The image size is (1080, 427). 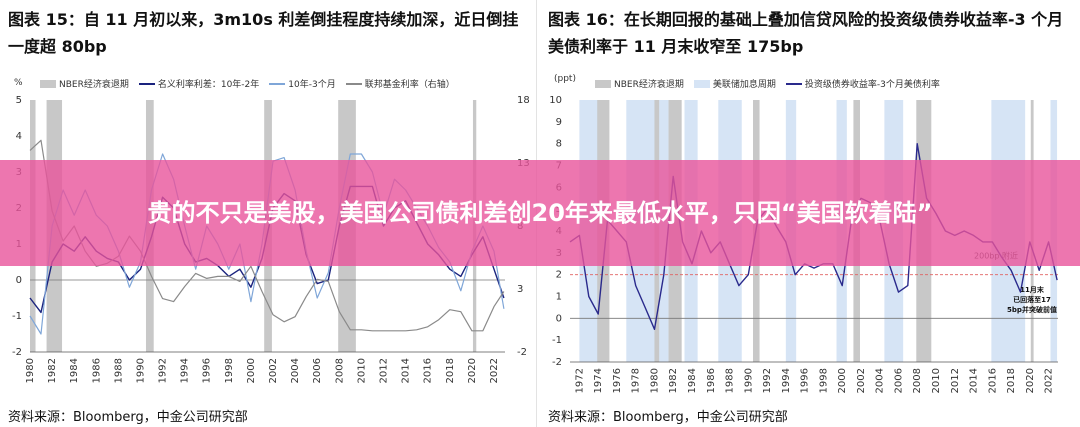 What do you see at coordinates (559, 297) in the screenshot?
I see `y-left-tick-label: 1` at bounding box center [559, 297].